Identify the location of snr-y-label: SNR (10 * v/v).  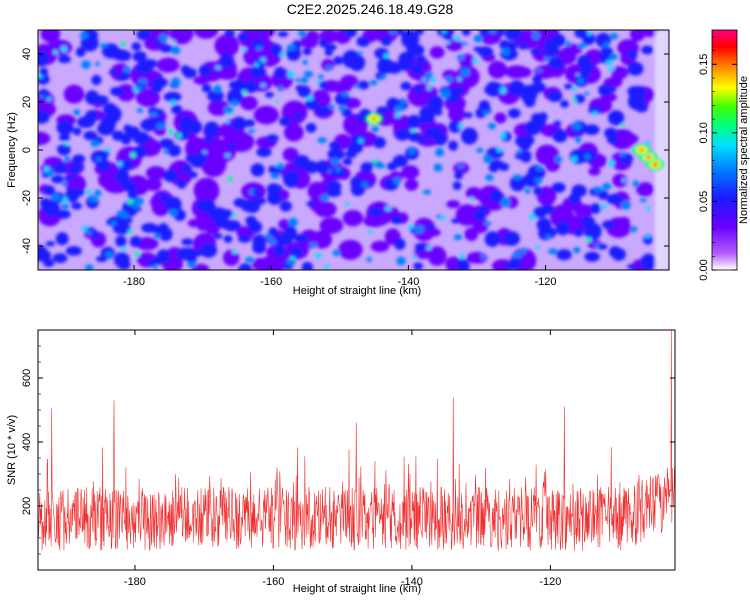
(12, 450).